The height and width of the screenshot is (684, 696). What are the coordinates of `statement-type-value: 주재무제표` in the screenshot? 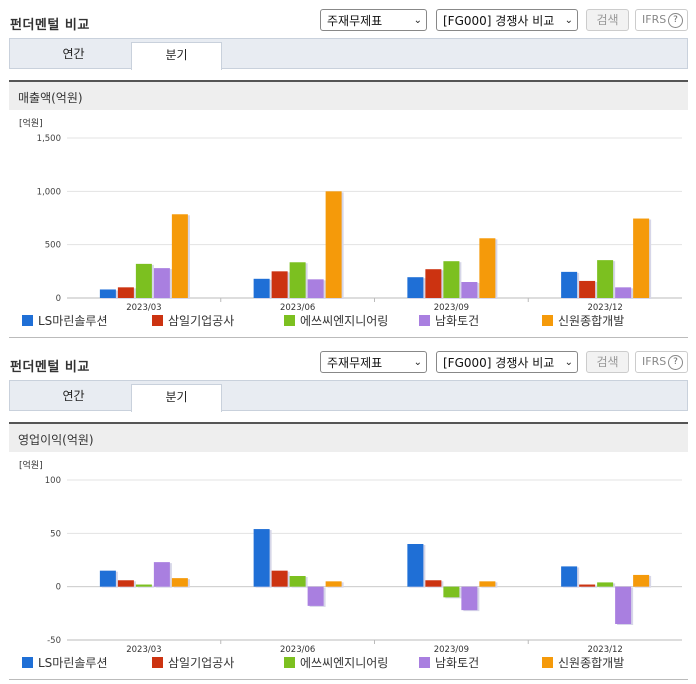 It's located at (355, 363).